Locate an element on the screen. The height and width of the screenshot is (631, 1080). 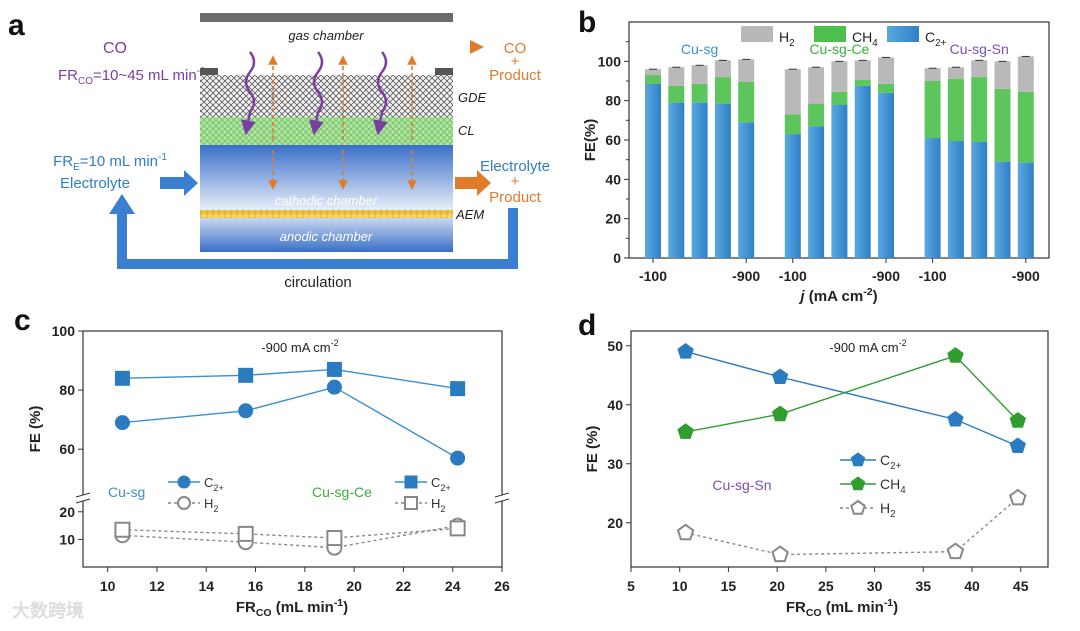
group-label: Cu-sg is located at coordinates (126, 492).